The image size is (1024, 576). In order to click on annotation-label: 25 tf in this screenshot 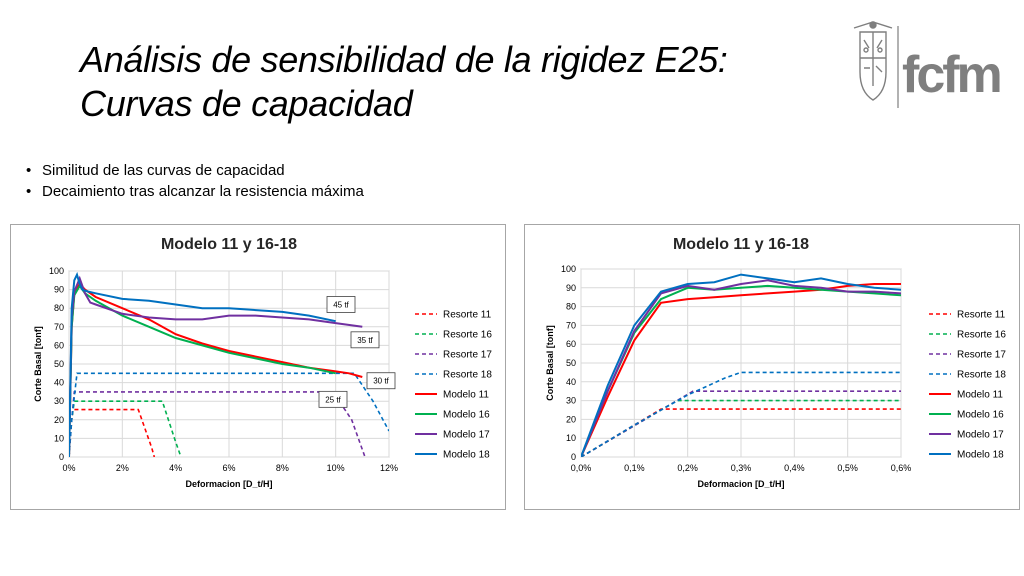, I will do `click(333, 399)`.